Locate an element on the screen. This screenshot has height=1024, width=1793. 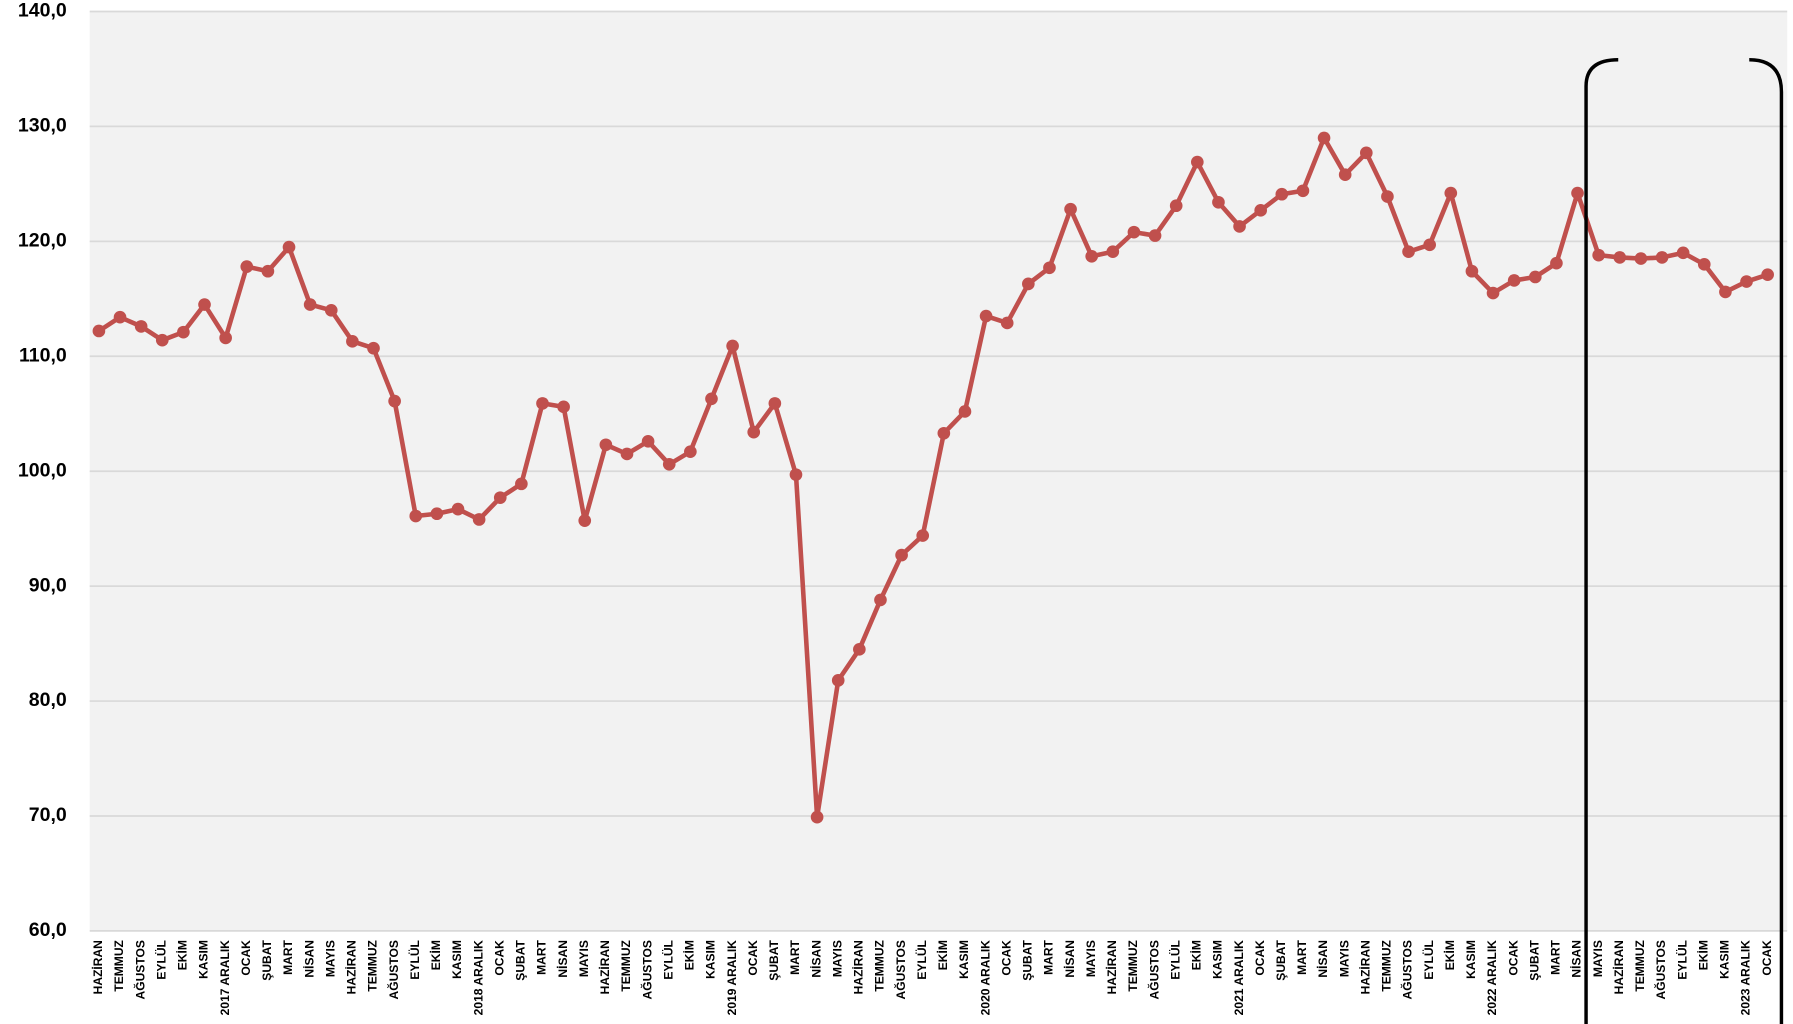
x-tick-label: 2021 ARALIK is located at coordinates (1239, 978).